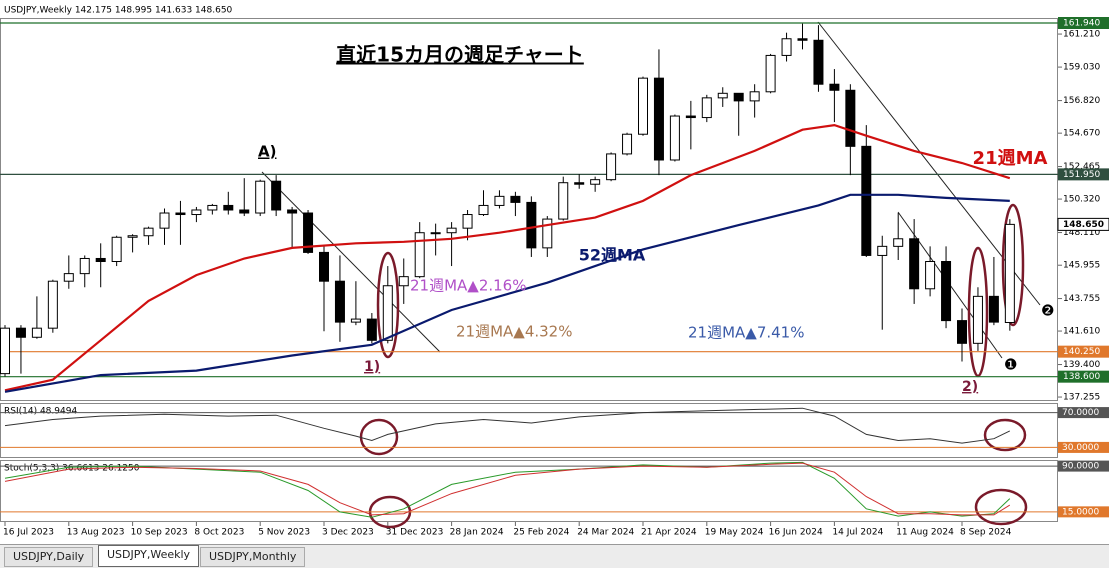  Describe the element at coordinates (1080, 413) in the screenshot. I see `y-tick-label: 70.0000` at that location.